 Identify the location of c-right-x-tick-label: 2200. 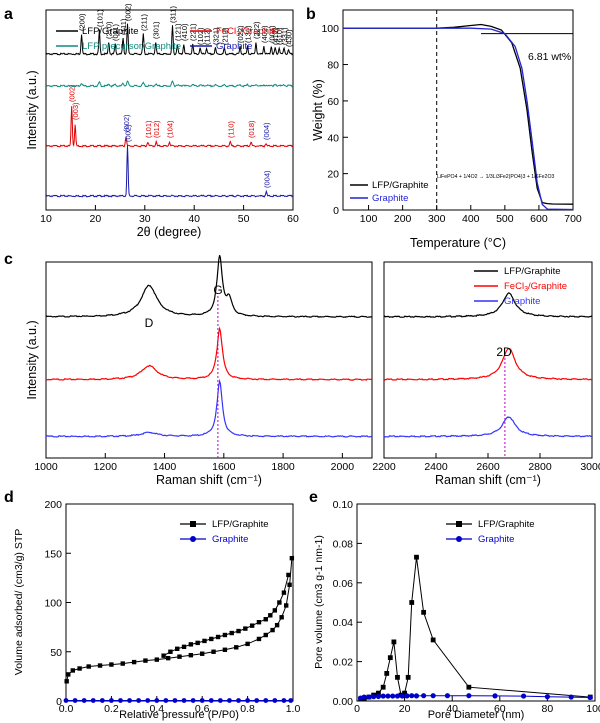
(384, 467).